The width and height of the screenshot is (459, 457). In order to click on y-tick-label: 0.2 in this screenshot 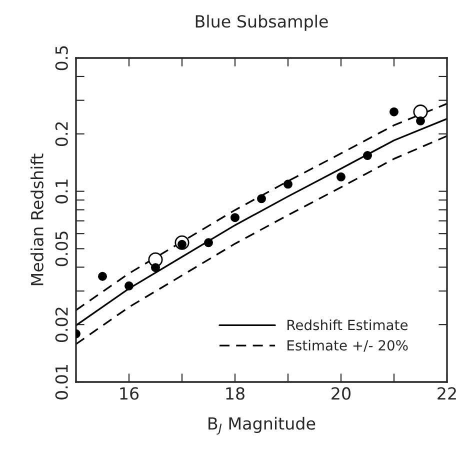, I will do `click(61, 134)`.